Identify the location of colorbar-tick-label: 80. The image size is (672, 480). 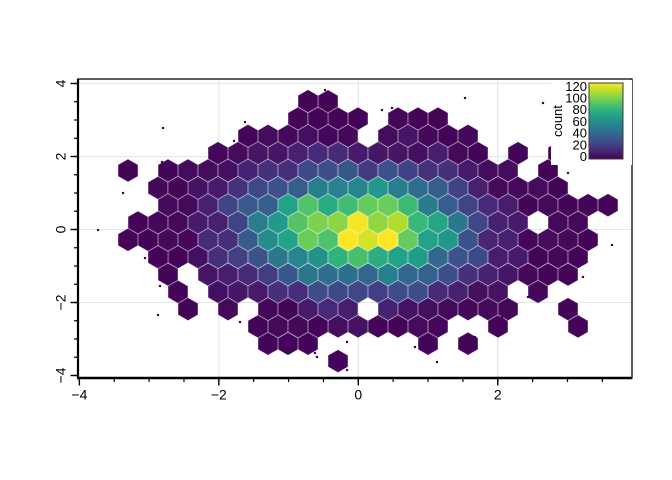
(580, 109).